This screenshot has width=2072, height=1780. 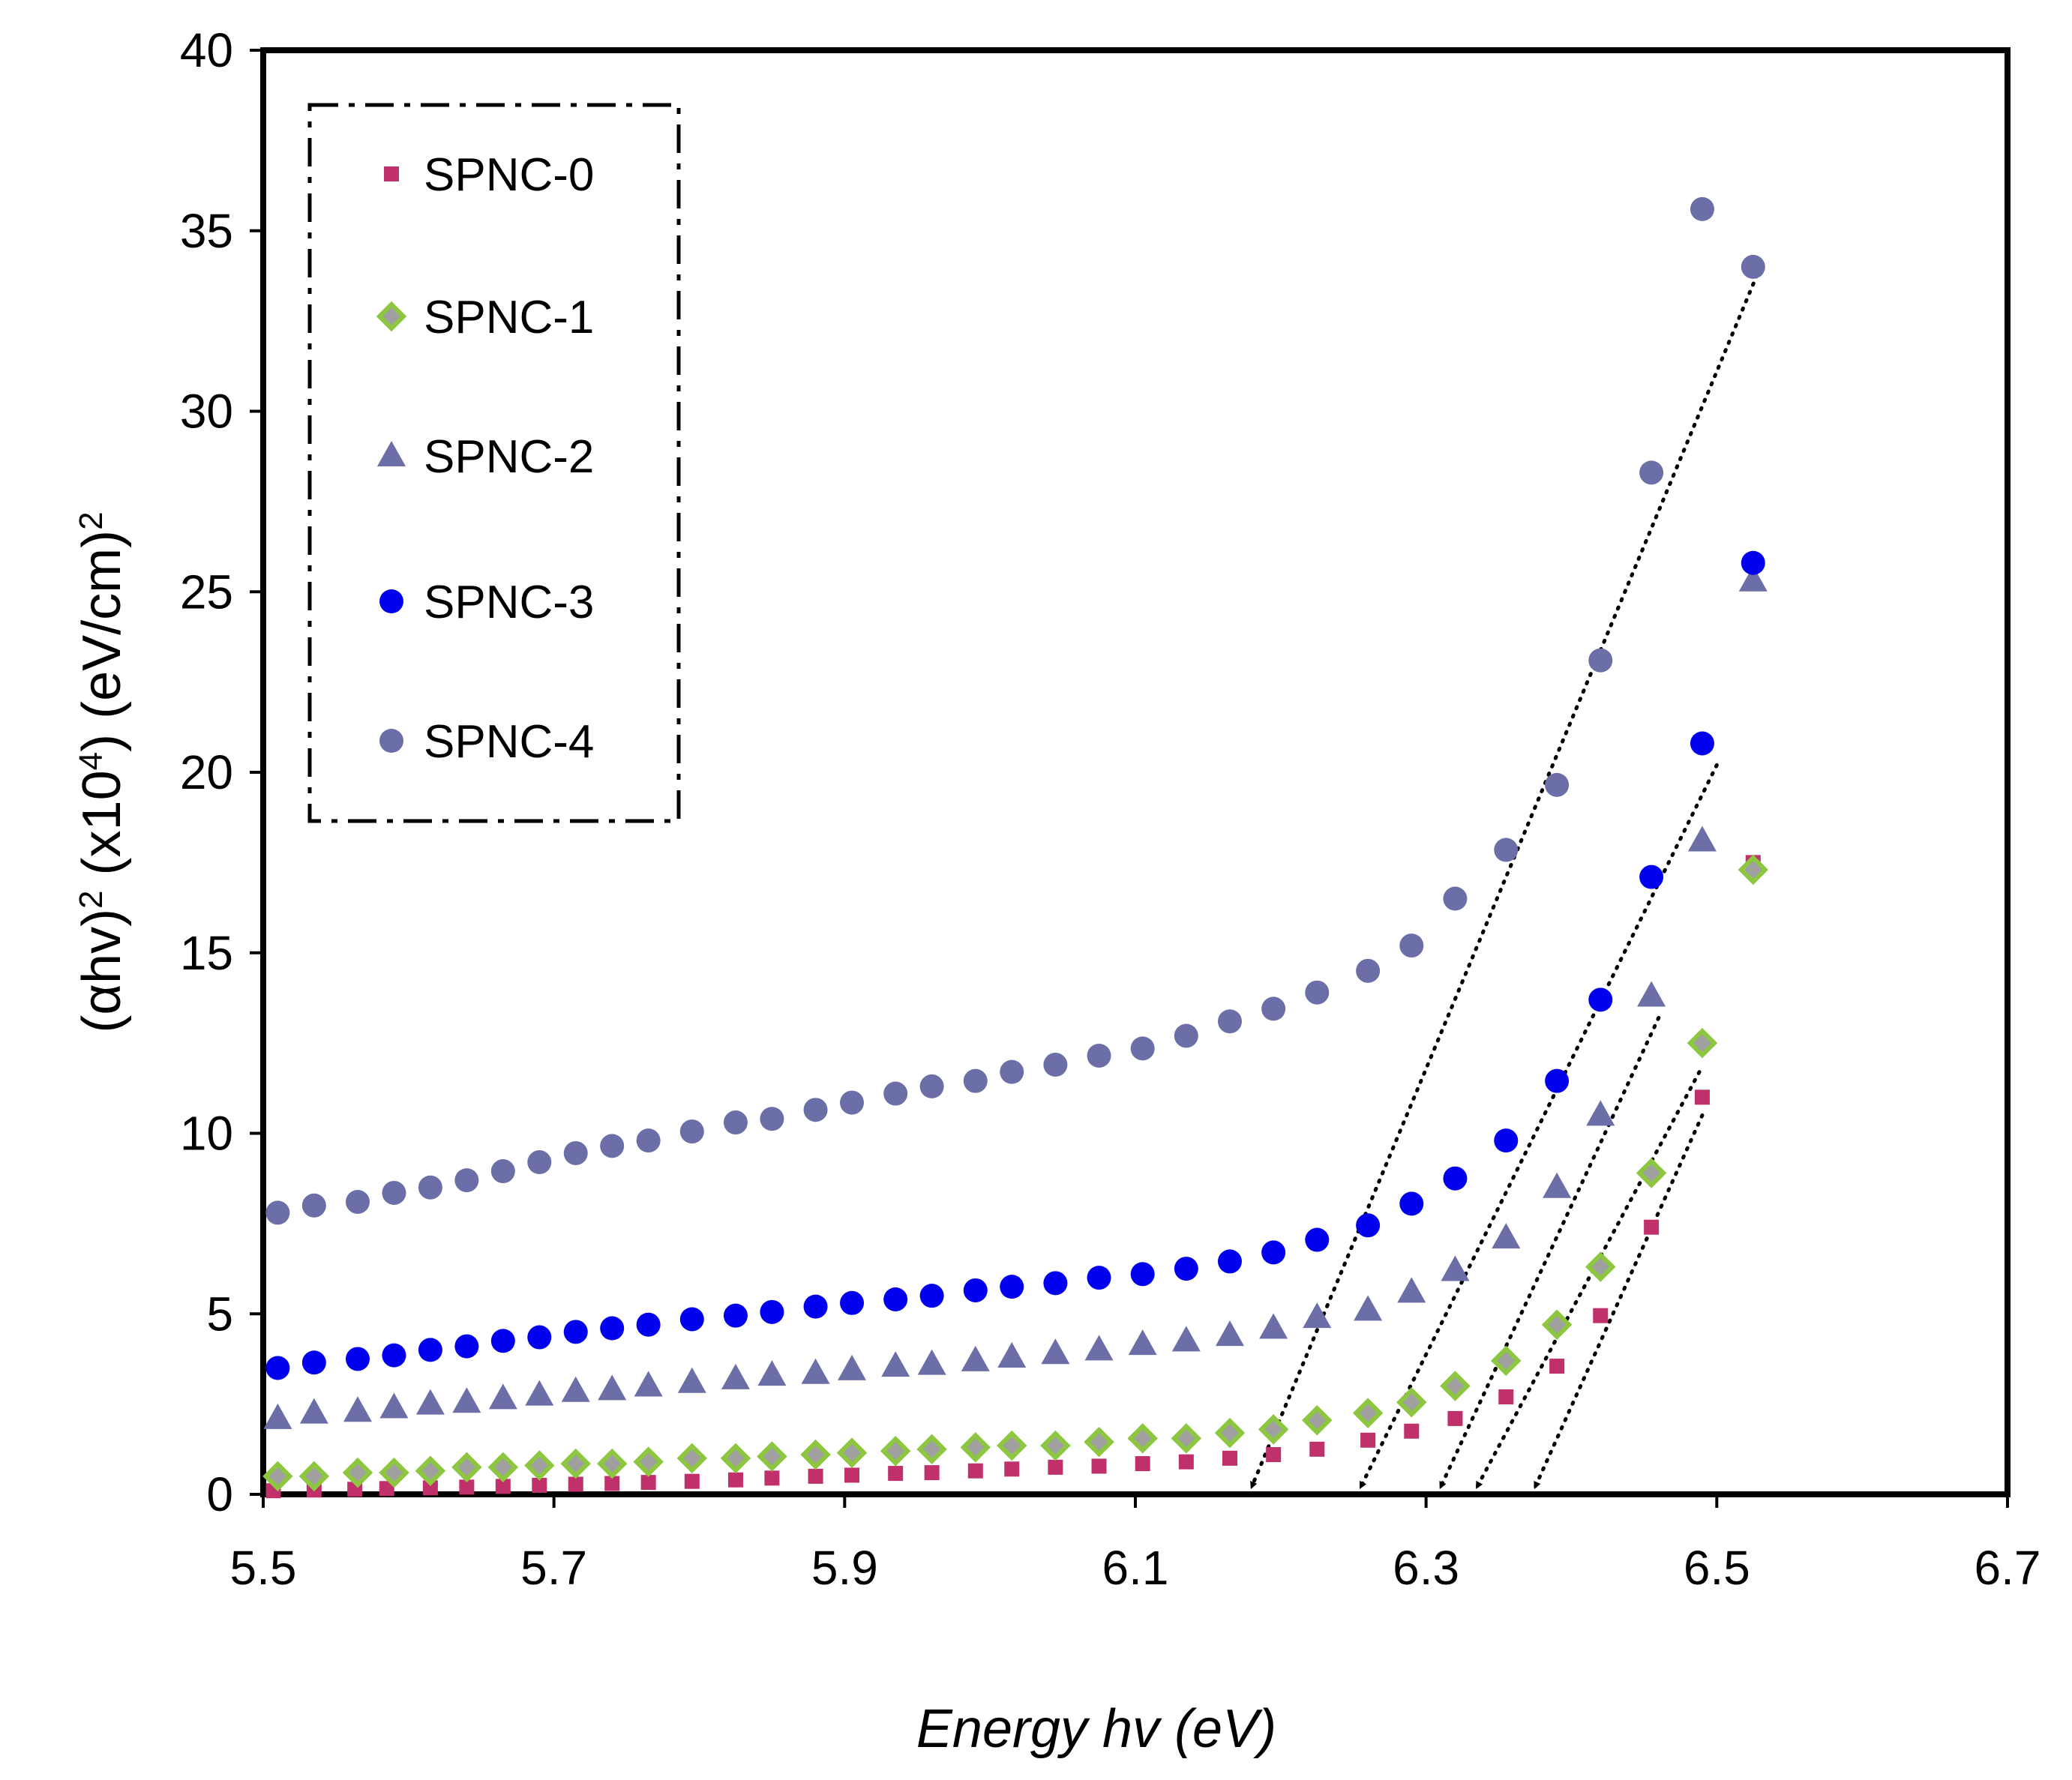 I want to click on x-tick-label: 5.9, so click(x=844, y=1568).